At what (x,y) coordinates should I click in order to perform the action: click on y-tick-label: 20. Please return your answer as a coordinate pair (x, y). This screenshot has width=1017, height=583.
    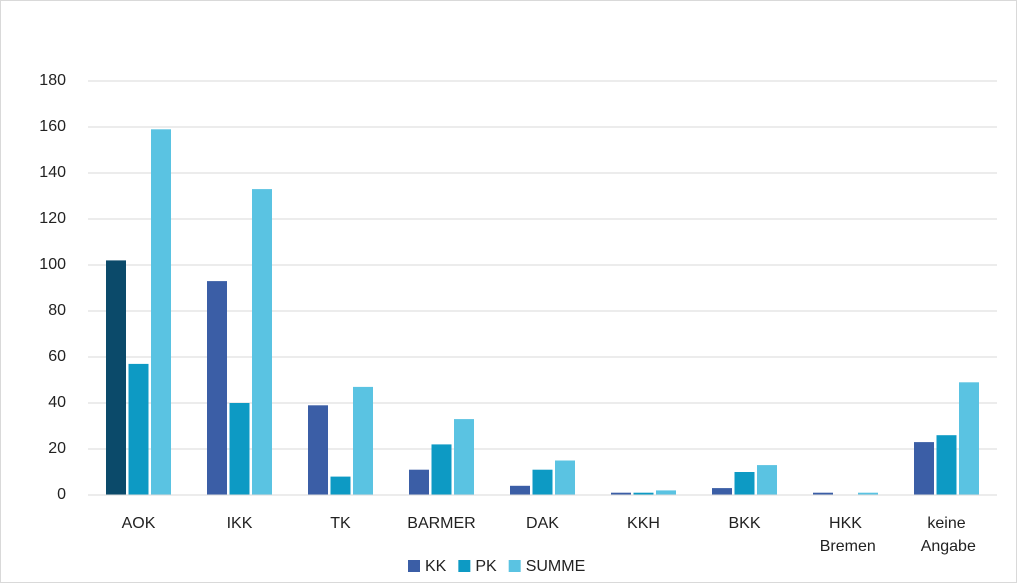
    Looking at the image, I should click on (57, 448).